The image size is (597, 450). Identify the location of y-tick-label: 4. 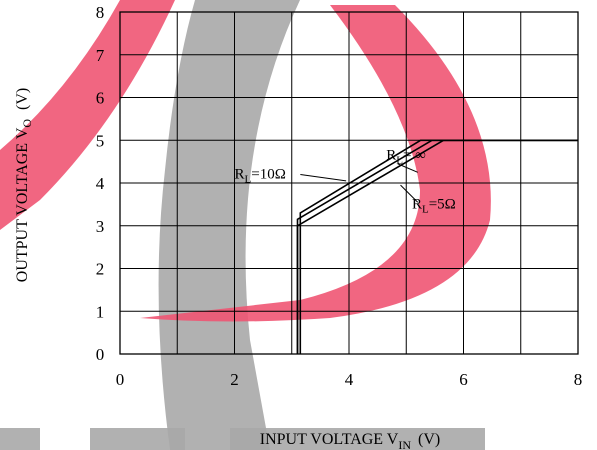
(100, 183).